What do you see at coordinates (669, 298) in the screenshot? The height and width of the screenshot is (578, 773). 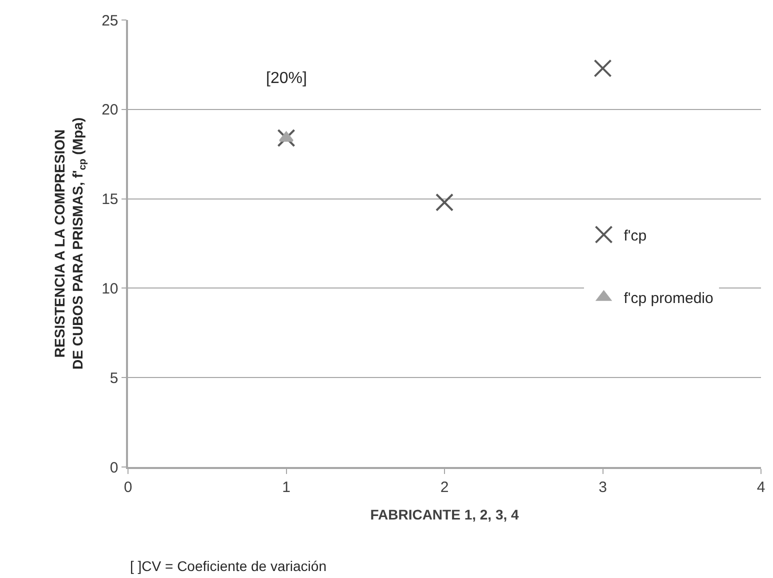 I see `legend-label: f'cp promedio` at bounding box center [669, 298].